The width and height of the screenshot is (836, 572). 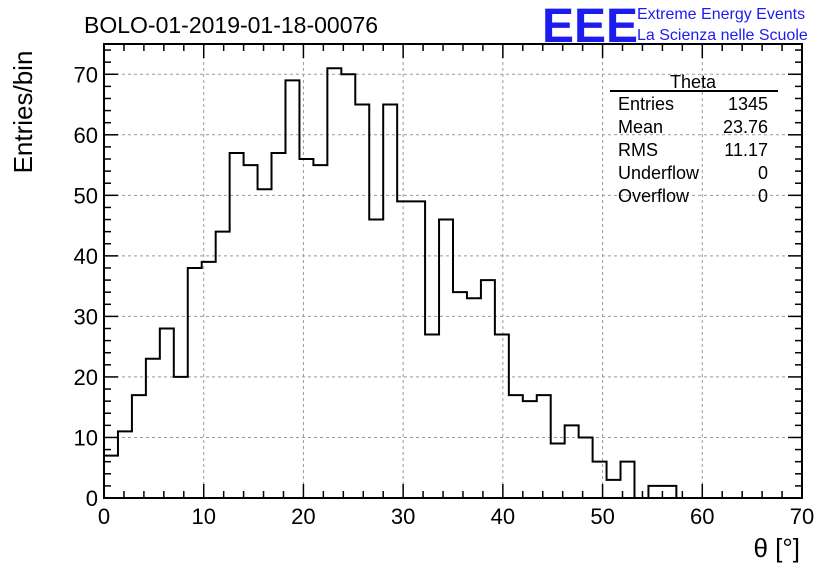 What do you see at coordinates (303, 516) in the screenshot?
I see `x-tick-label: 20` at bounding box center [303, 516].